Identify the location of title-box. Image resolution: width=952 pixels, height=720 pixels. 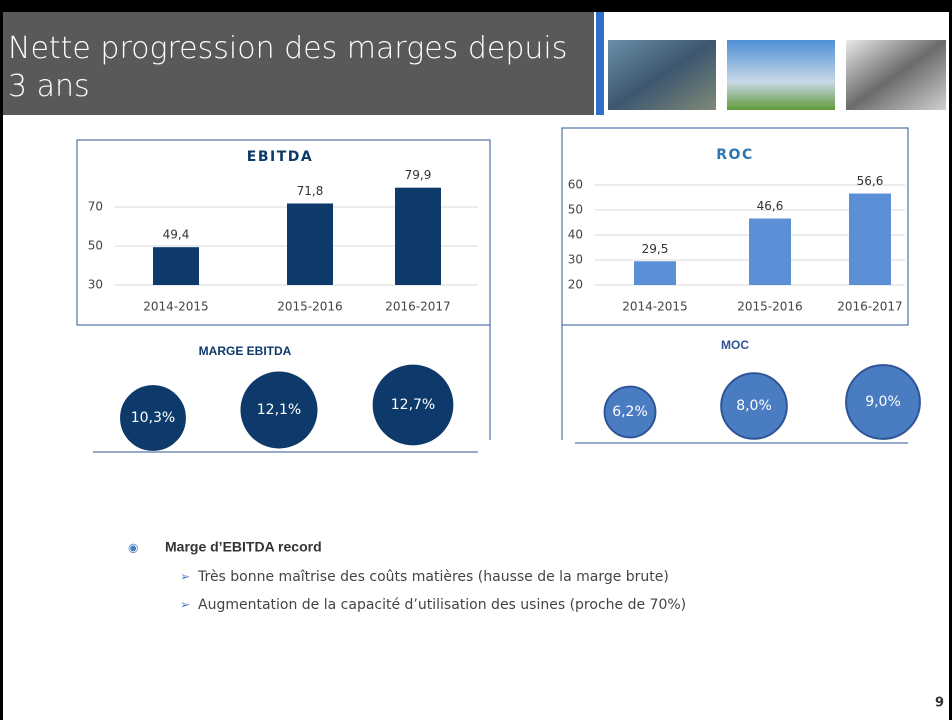
(297, 63).